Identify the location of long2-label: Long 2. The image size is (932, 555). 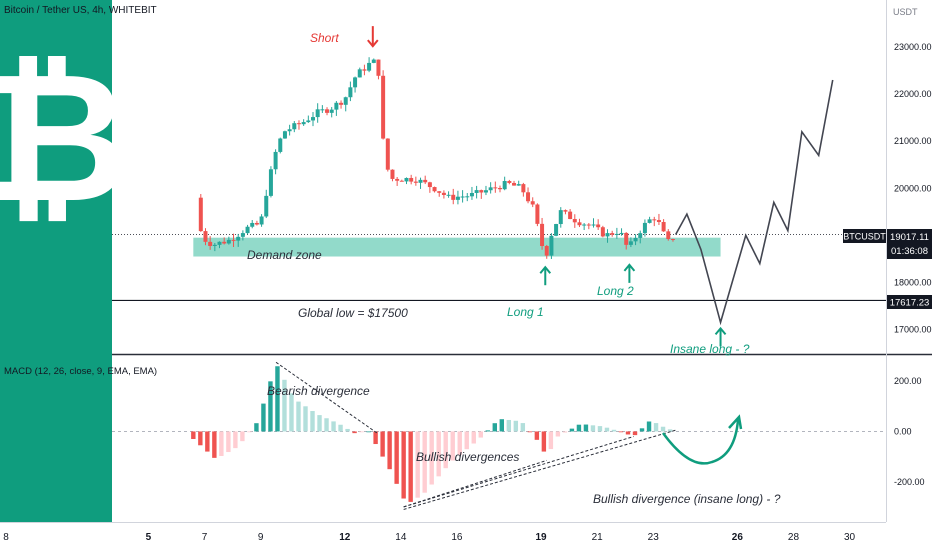
(615, 291).